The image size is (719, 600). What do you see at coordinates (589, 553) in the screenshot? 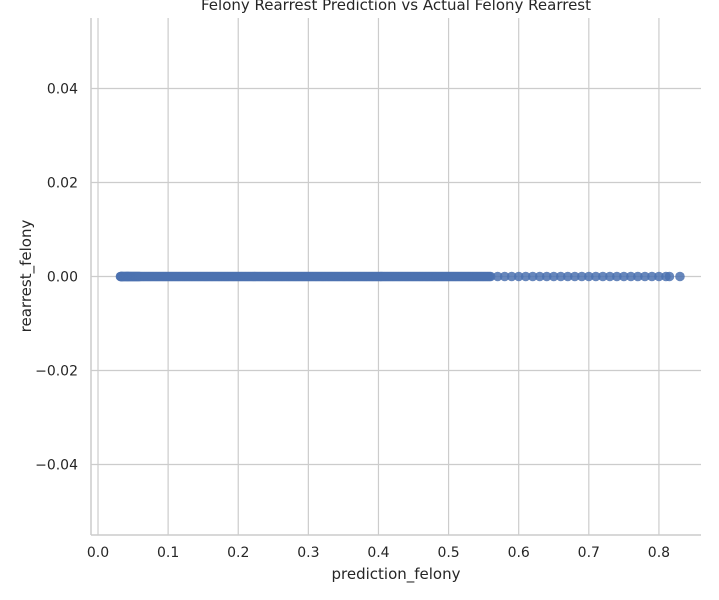
I see `x-tick-label: 0.7` at bounding box center [589, 553].